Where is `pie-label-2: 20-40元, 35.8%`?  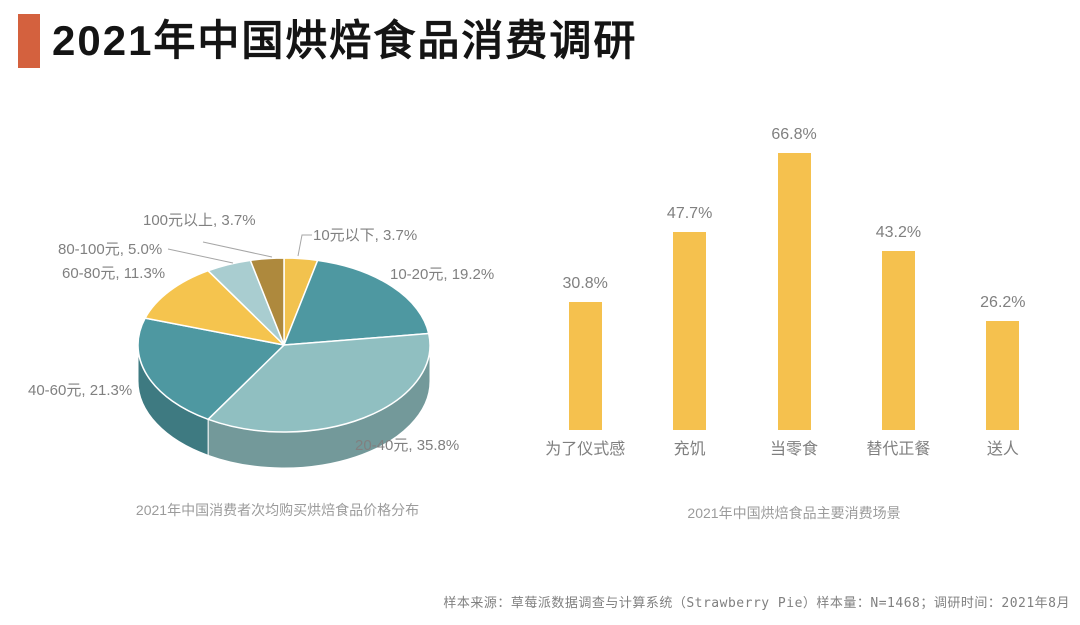 pie-label-2: 20-40元, 35.8% is located at coordinates (407, 445).